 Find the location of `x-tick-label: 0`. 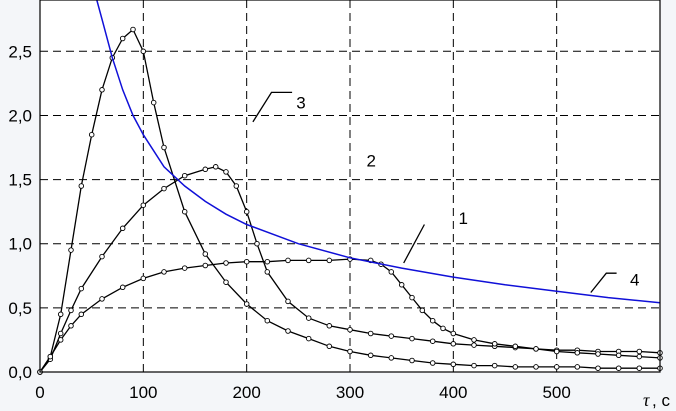

x-tick-label: 0 is located at coordinates (39, 392).